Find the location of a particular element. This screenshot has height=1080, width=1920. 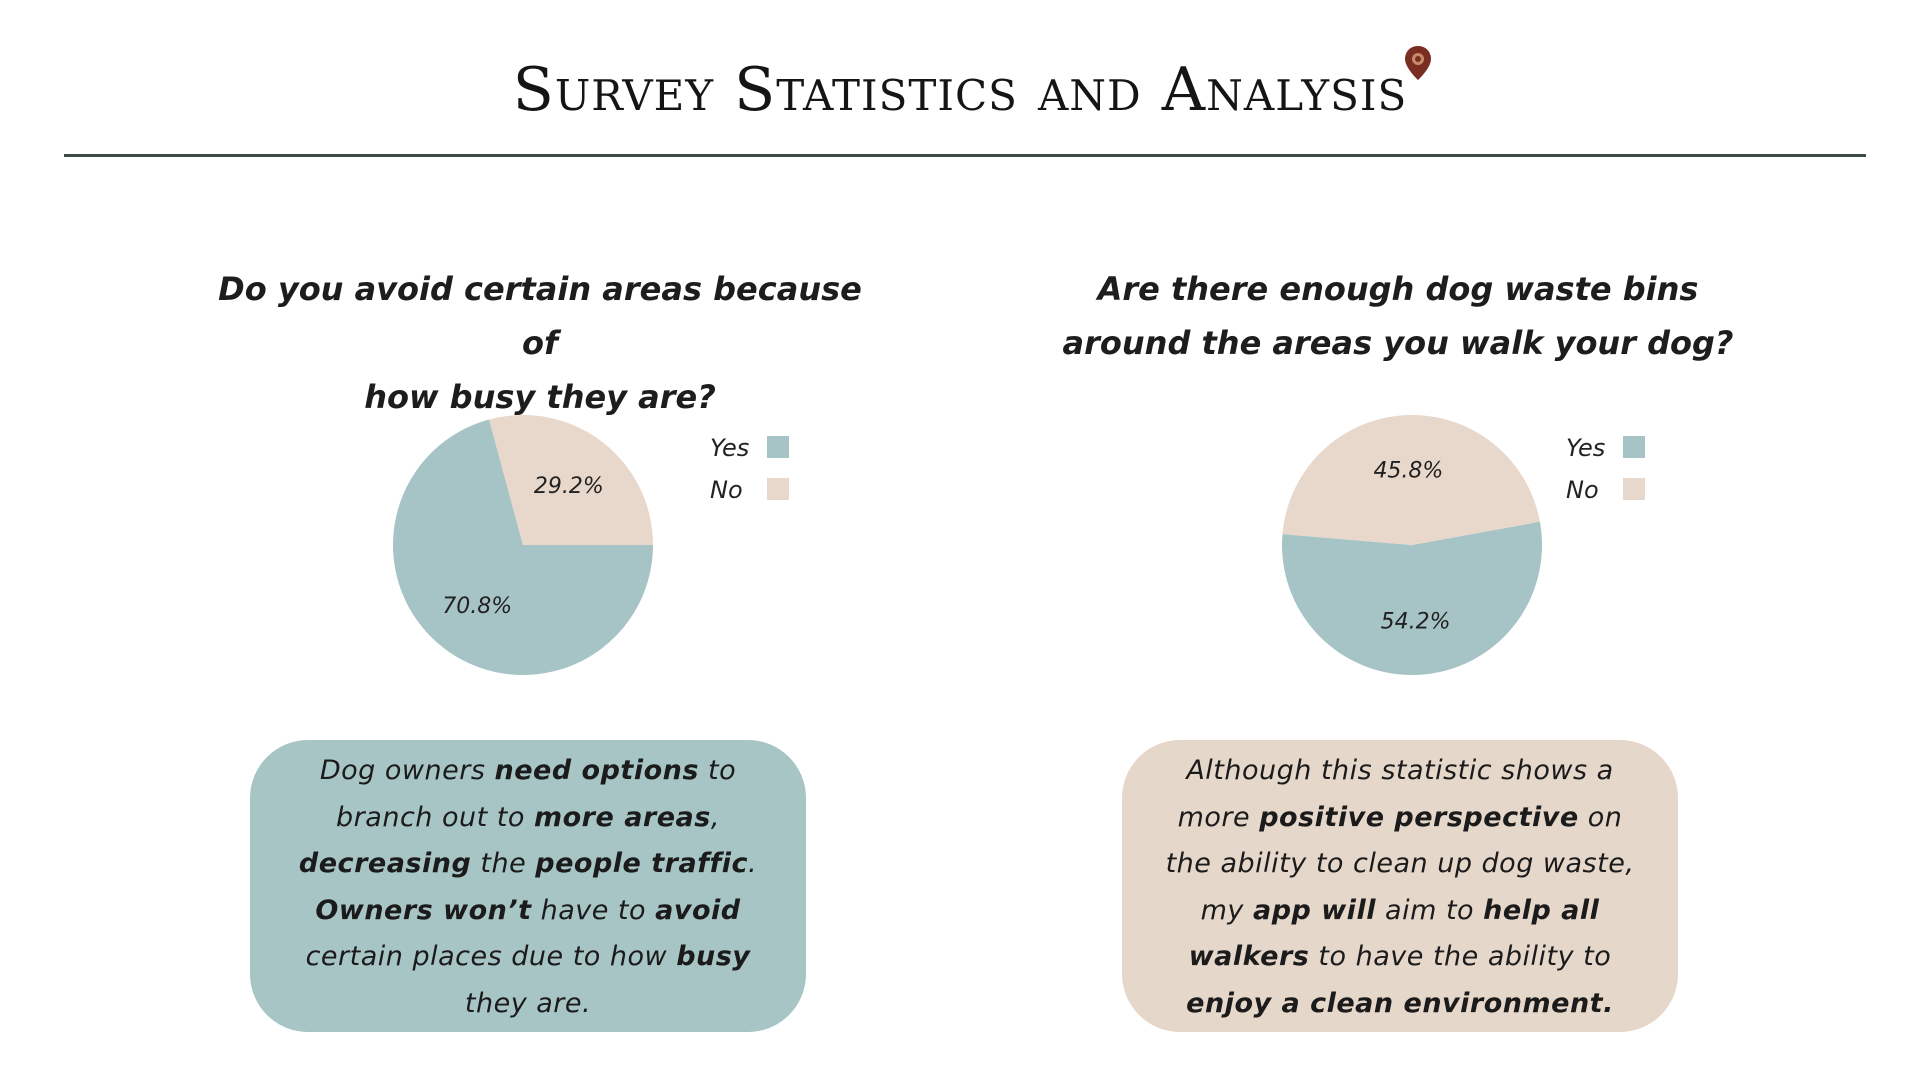

chart-1-legend-swatch-yes is located at coordinates (778, 447).